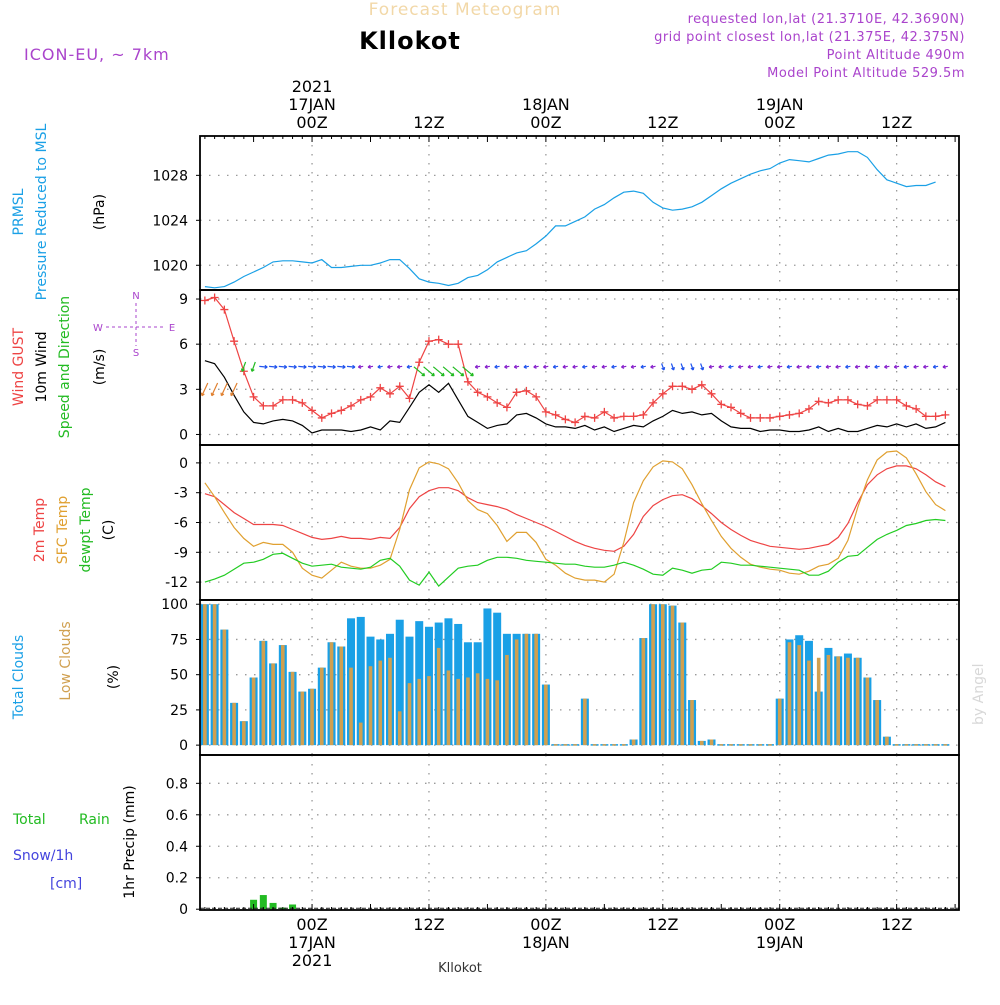 The image size is (1000, 1005). I want to click on series-wind-gust, so click(575, 360).